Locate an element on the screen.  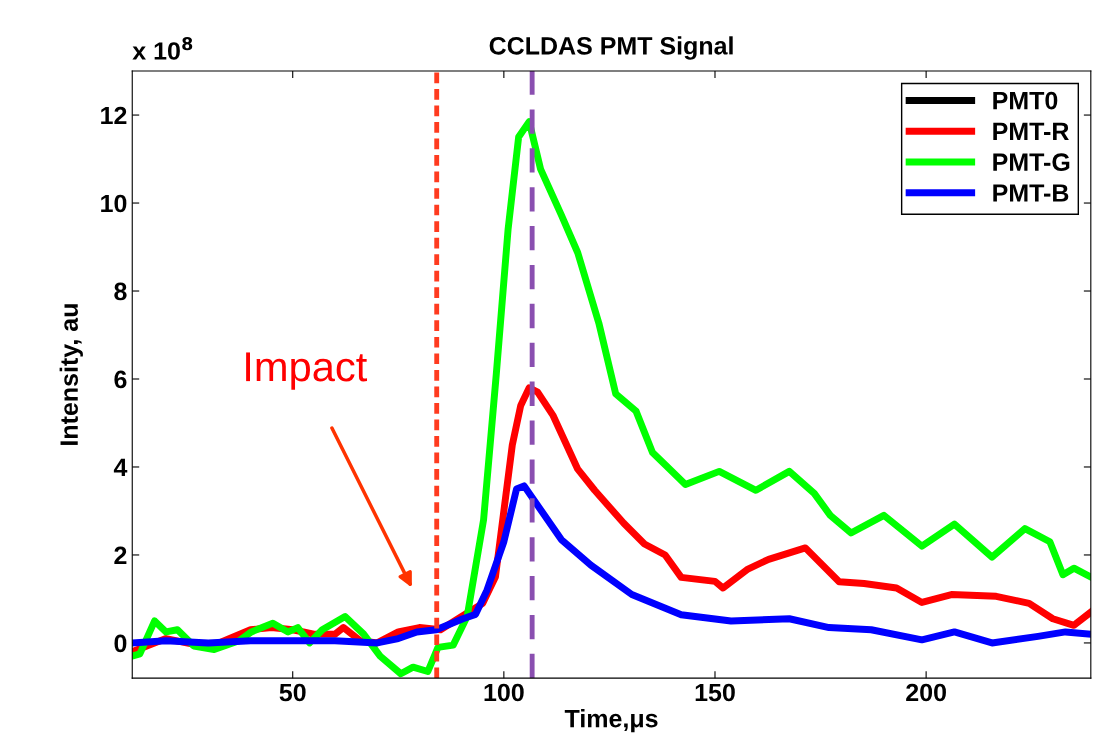
x-tick-label: 200 is located at coordinates (926, 692).